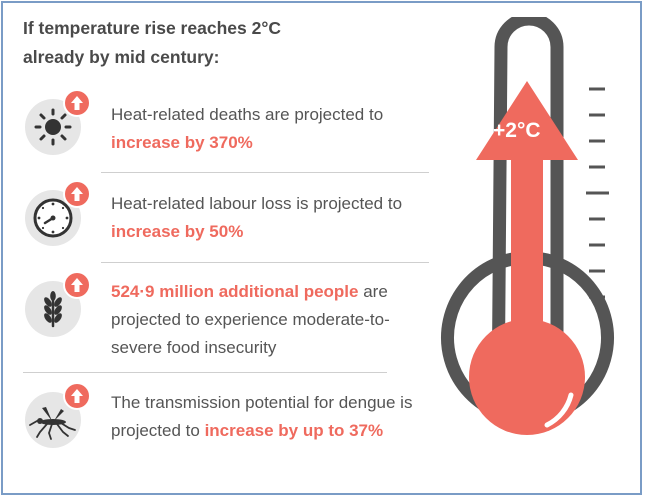  Describe the element at coordinates (53, 127) in the screenshot. I see `sun-icon` at that location.